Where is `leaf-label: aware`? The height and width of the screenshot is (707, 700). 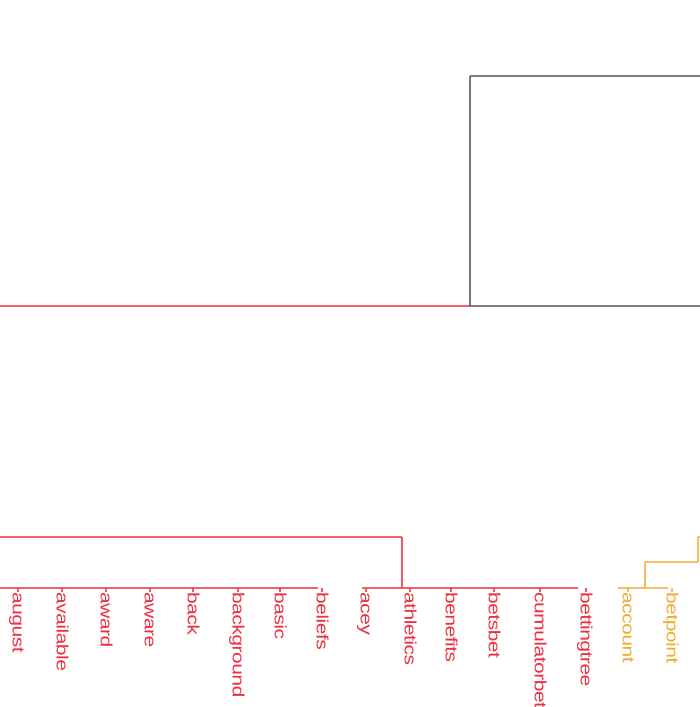
leaf-label: aware is located at coordinates (149, 619).